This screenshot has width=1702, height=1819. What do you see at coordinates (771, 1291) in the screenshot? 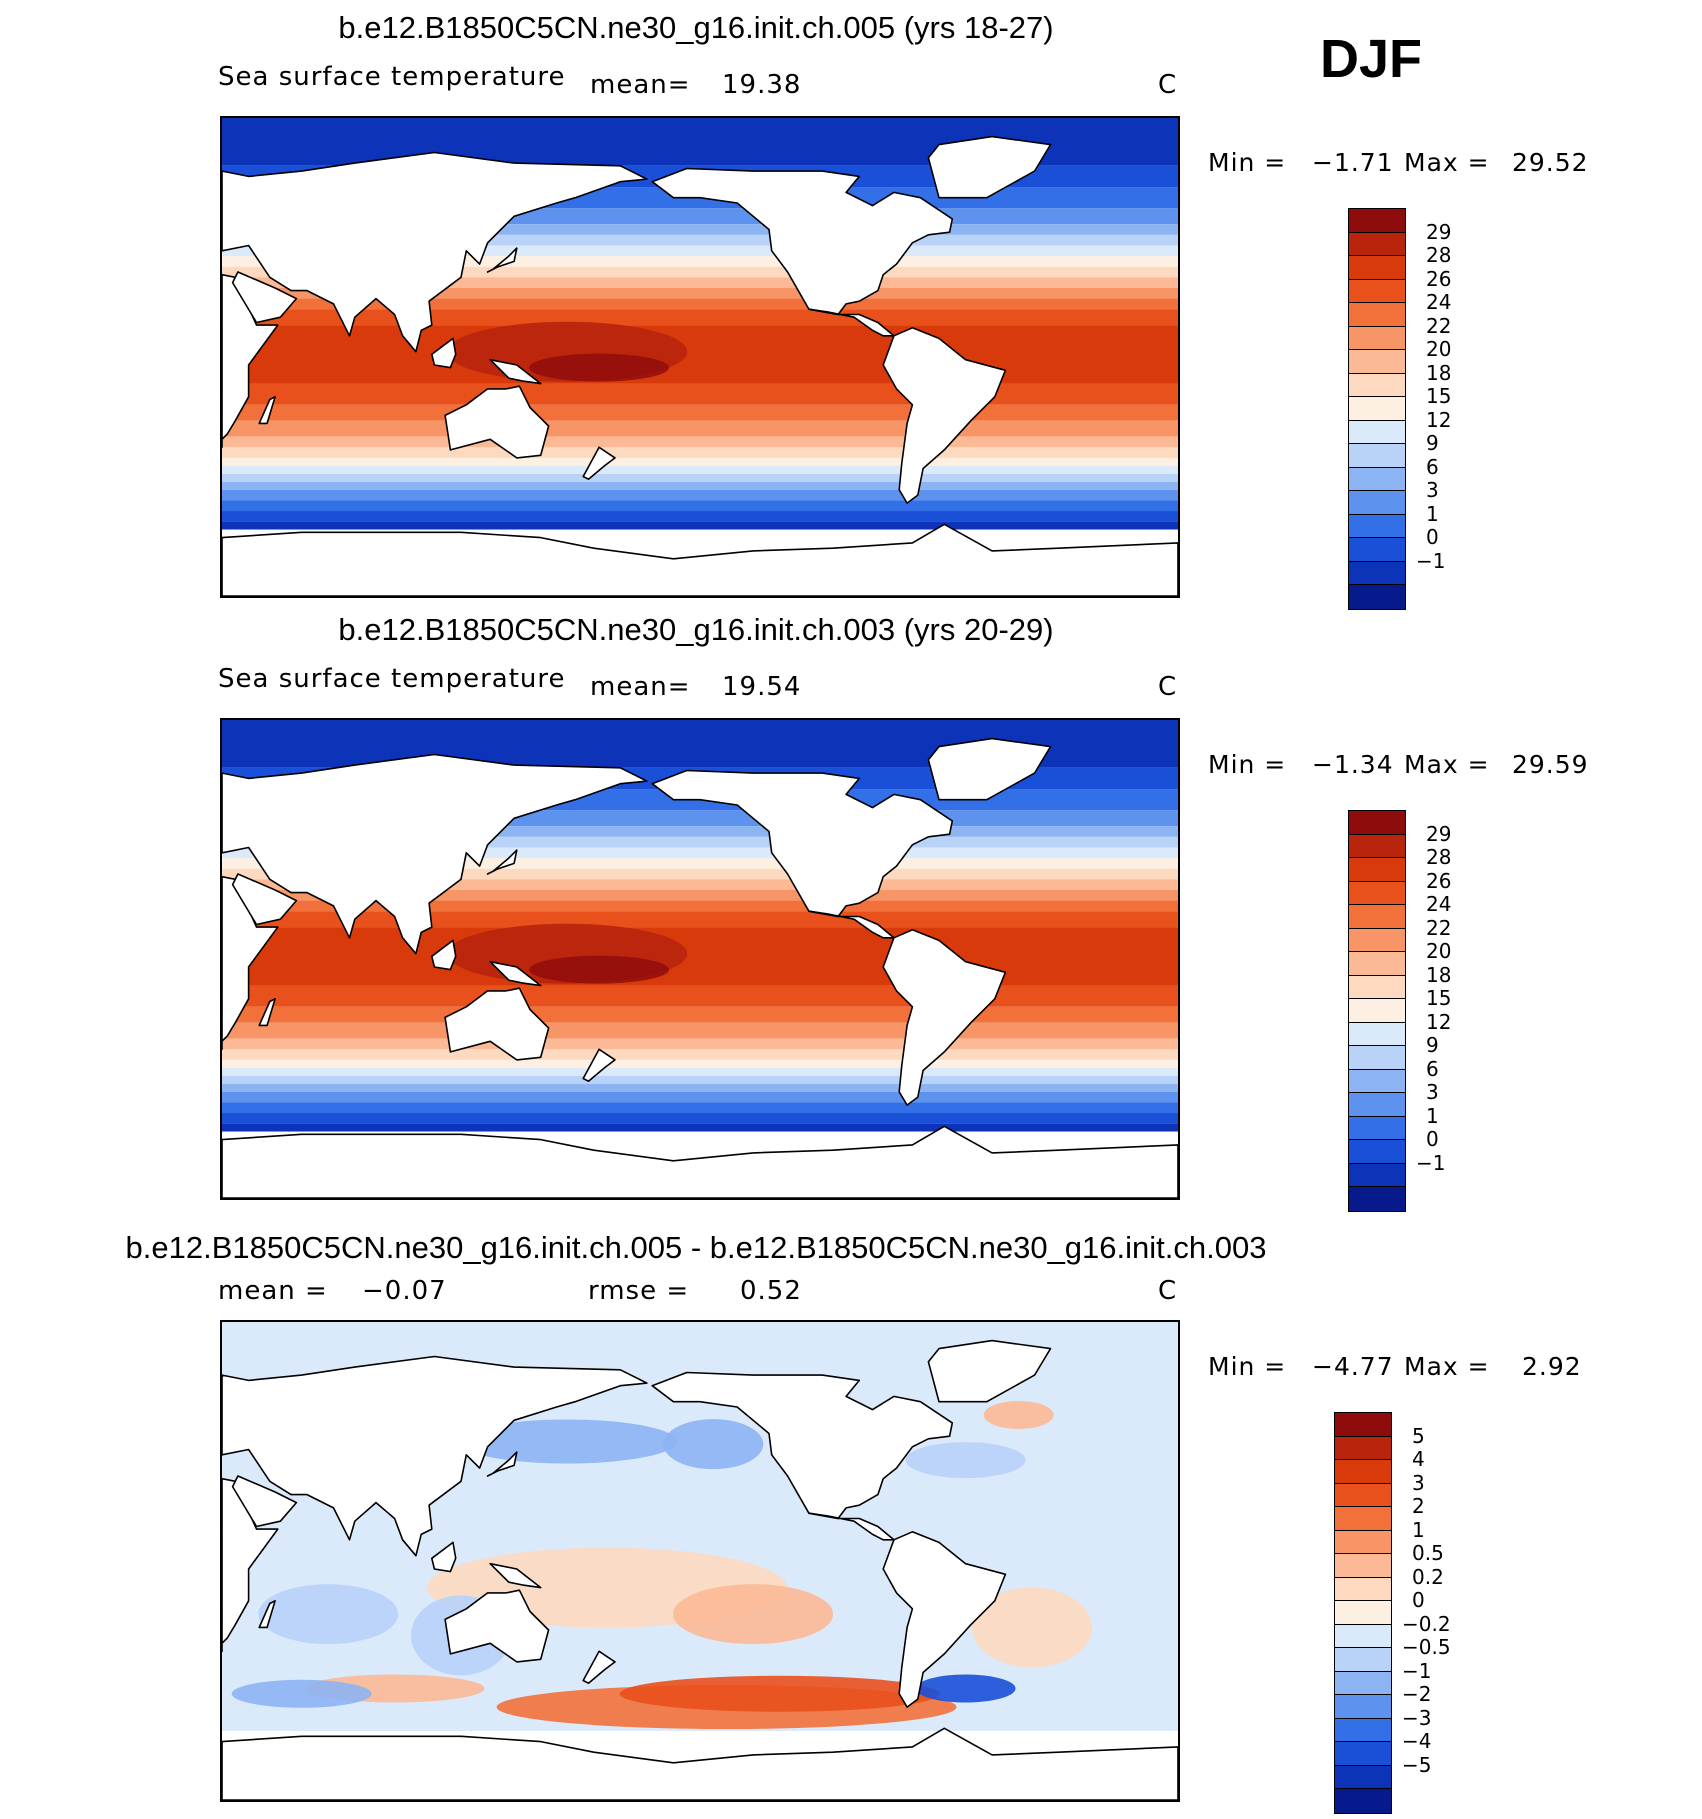
I see `rmse-value: 0.52` at bounding box center [771, 1291].